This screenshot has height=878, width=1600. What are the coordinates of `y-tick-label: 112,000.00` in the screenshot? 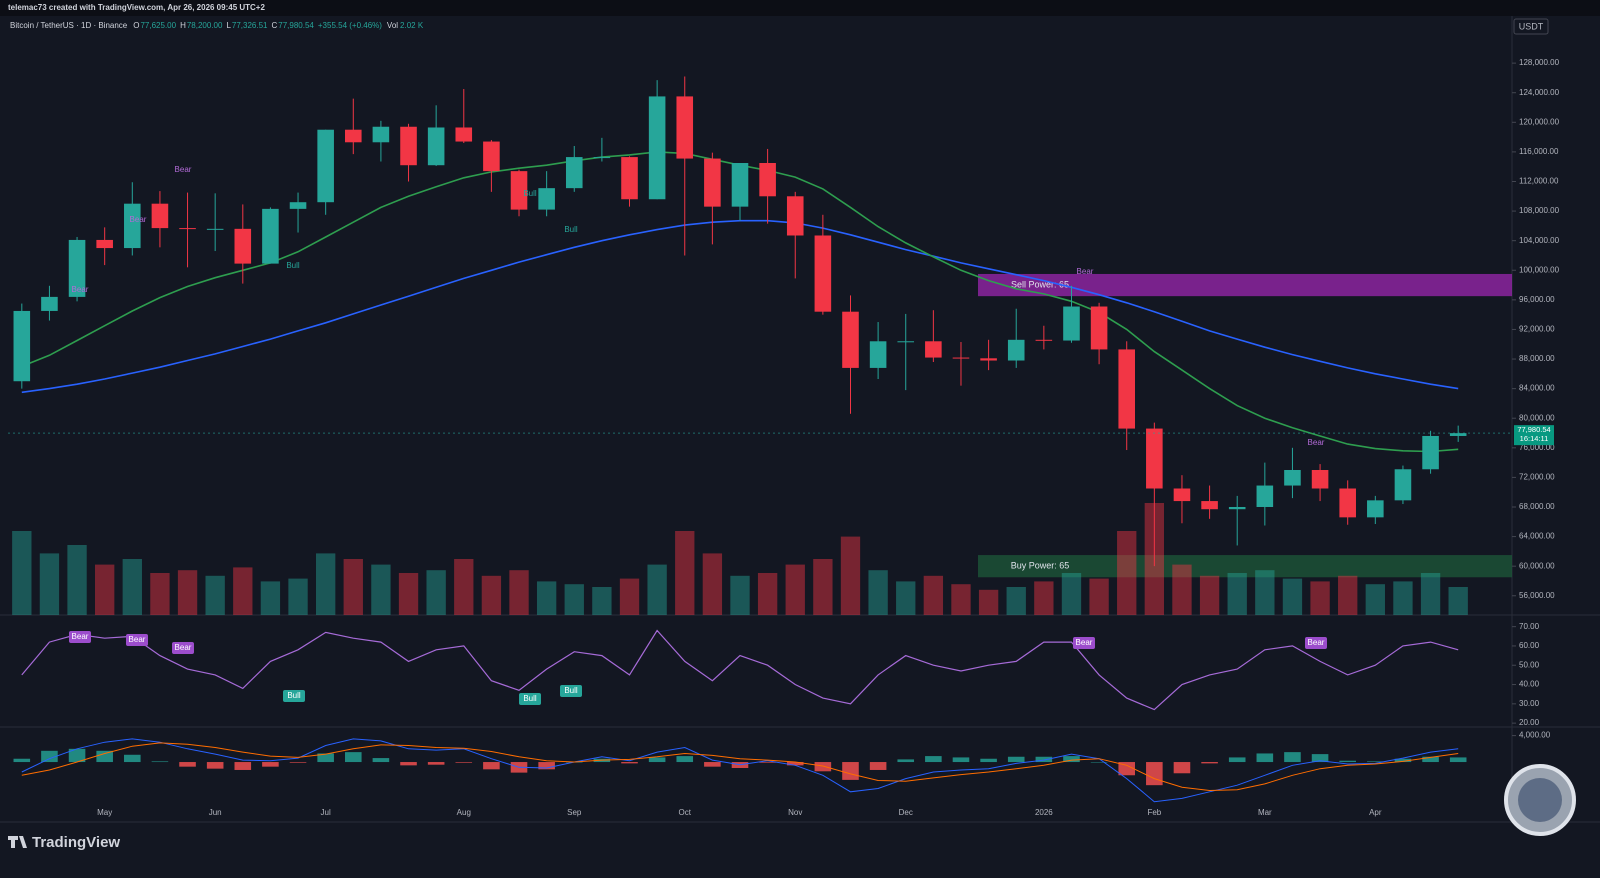 It's located at (1539, 181).